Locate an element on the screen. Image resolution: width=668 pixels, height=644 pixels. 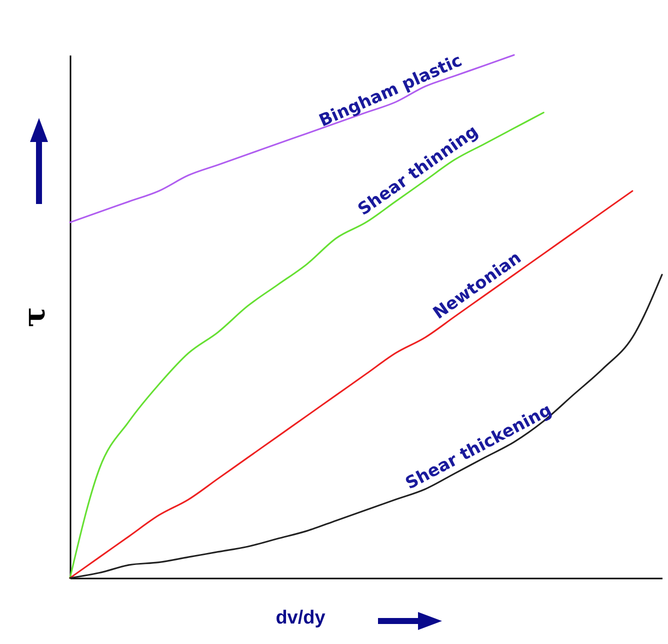
y-axis-title: τ is located at coordinates (35, 317).